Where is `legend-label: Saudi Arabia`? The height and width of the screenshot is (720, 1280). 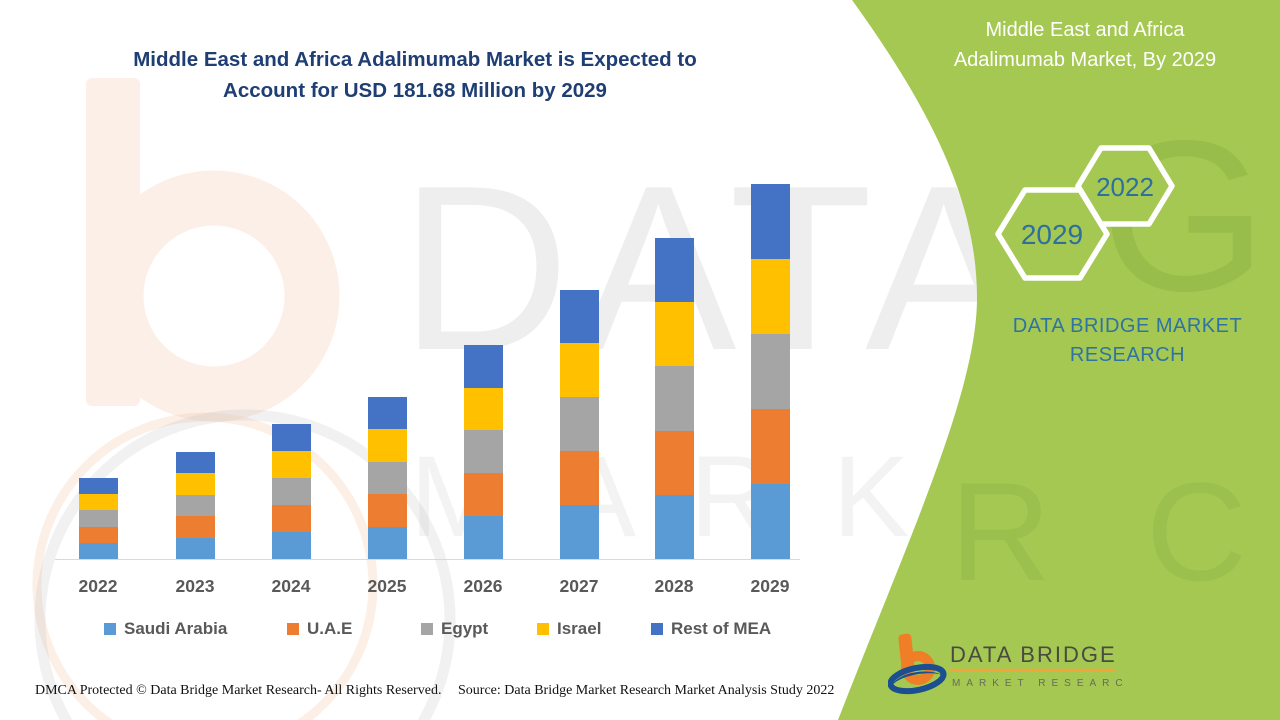
legend-label: Saudi Arabia is located at coordinates (176, 628).